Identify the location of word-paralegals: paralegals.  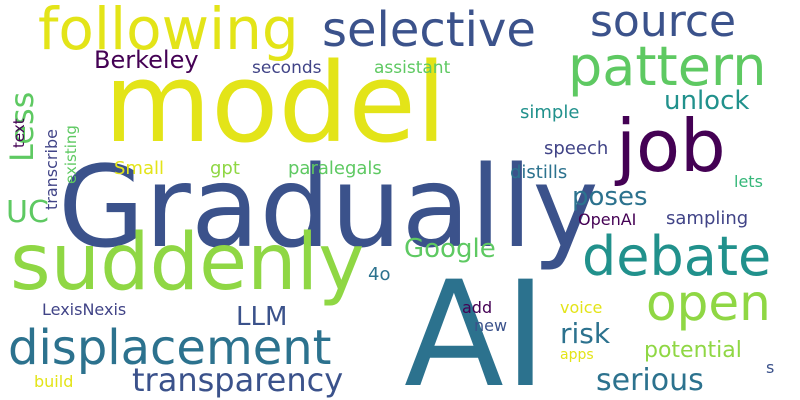
(335, 168).